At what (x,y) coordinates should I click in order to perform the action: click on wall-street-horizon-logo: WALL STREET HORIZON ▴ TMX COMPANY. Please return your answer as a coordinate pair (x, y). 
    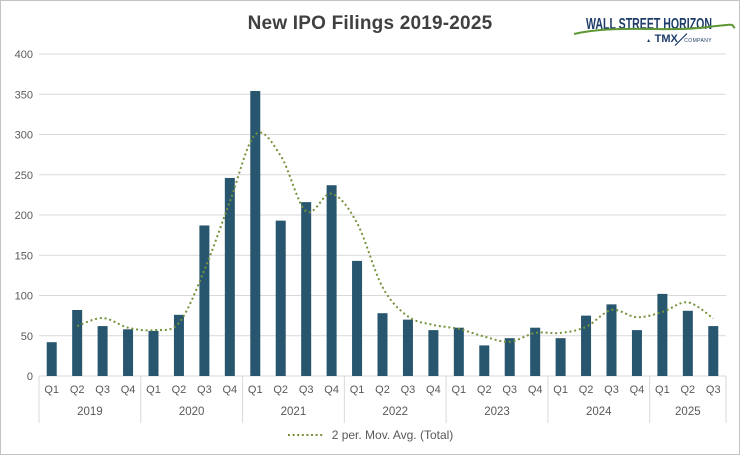
    Looking at the image, I should click on (653, 29).